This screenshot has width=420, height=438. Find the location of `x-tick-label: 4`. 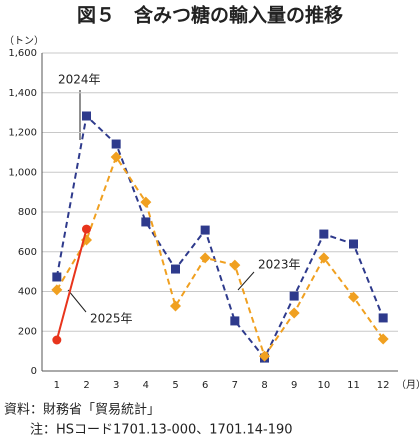

x-tick-label: 4 is located at coordinates (146, 385).